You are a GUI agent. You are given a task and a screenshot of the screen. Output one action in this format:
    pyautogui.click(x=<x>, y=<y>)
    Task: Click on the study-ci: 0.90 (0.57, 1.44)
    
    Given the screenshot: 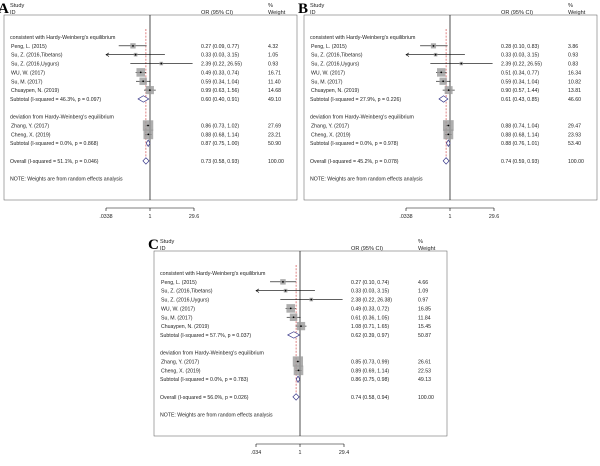 What is the action you would take?
    pyautogui.click(x=520, y=91)
    